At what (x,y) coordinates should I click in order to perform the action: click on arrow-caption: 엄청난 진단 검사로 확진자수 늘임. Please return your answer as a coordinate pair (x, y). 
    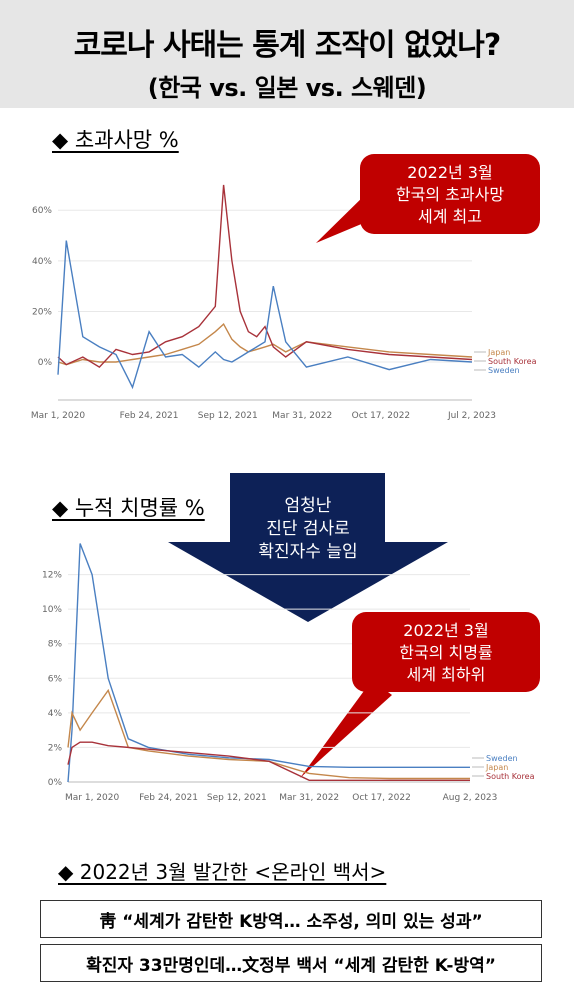
    Looking at the image, I should click on (308, 529).